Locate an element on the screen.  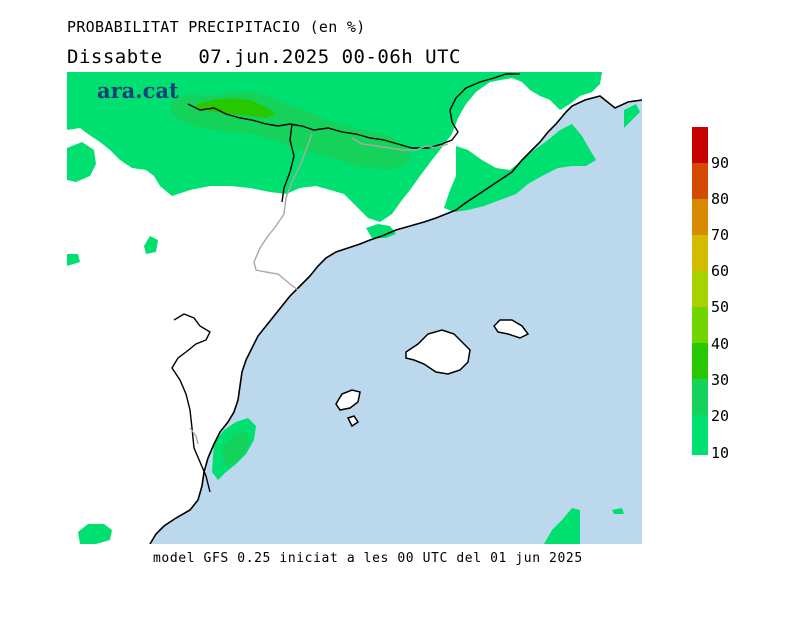
forecast-period: Dissabte 07.jun.2025 00-06h UTC is located at coordinates (264, 57).